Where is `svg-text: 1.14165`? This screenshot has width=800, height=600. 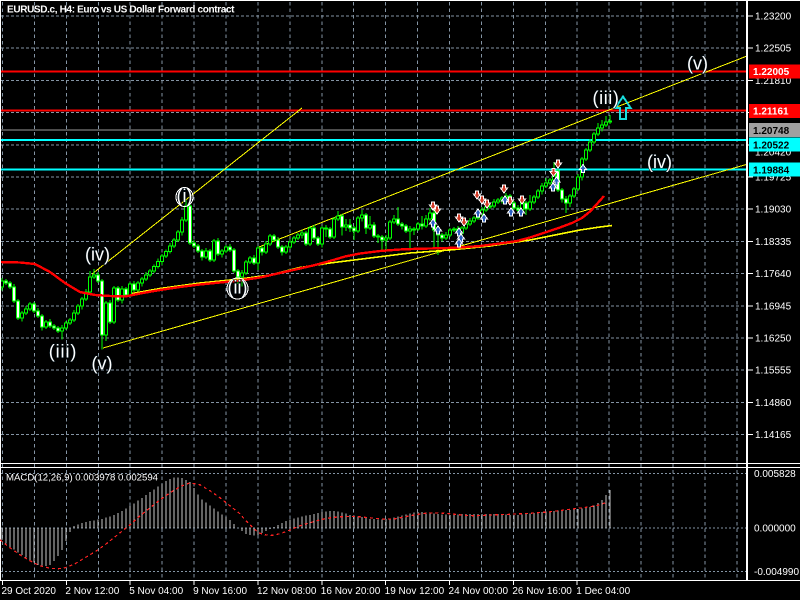 svg-text: 1.14165 is located at coordinates (773, 435).